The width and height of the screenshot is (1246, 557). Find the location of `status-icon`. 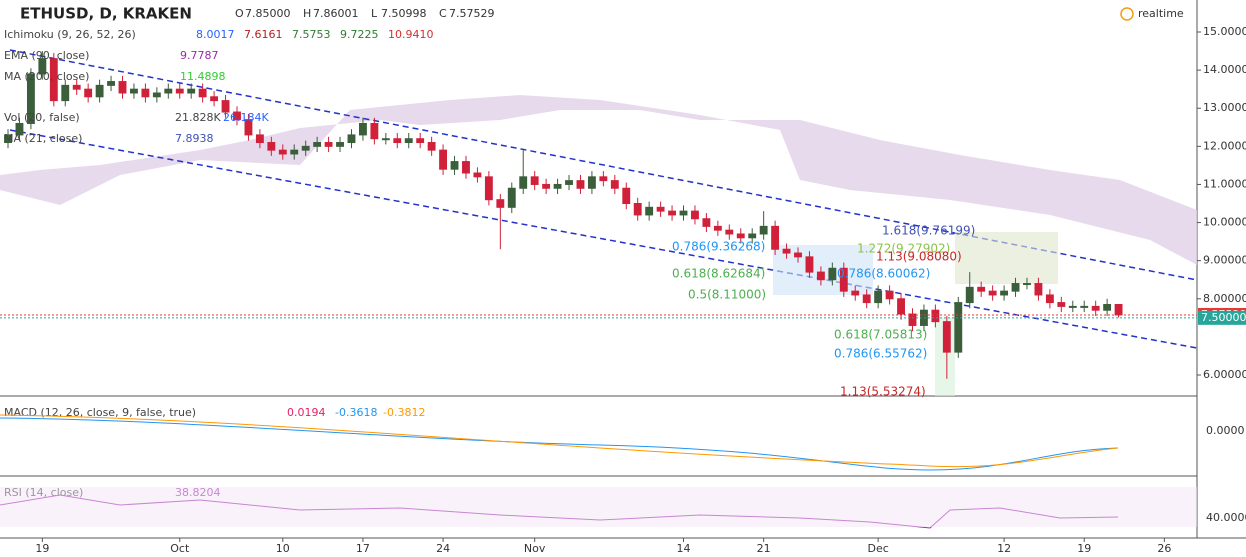

status-icon is located at coordinates (1127, 14).